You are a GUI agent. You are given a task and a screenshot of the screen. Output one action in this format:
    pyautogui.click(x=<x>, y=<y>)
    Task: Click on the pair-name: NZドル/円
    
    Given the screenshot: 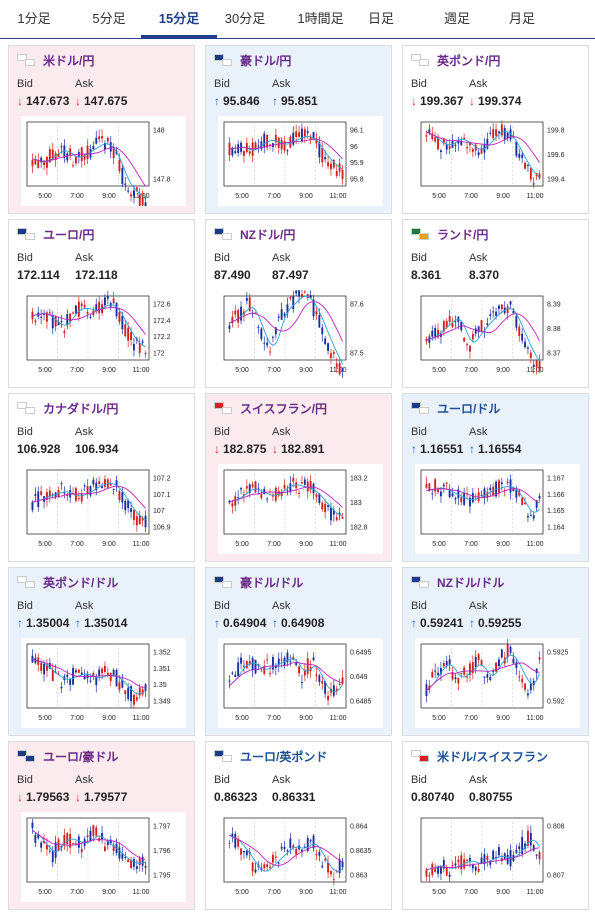 What is the action you would take?
    pyautogui.click(x=268, y=234)
    